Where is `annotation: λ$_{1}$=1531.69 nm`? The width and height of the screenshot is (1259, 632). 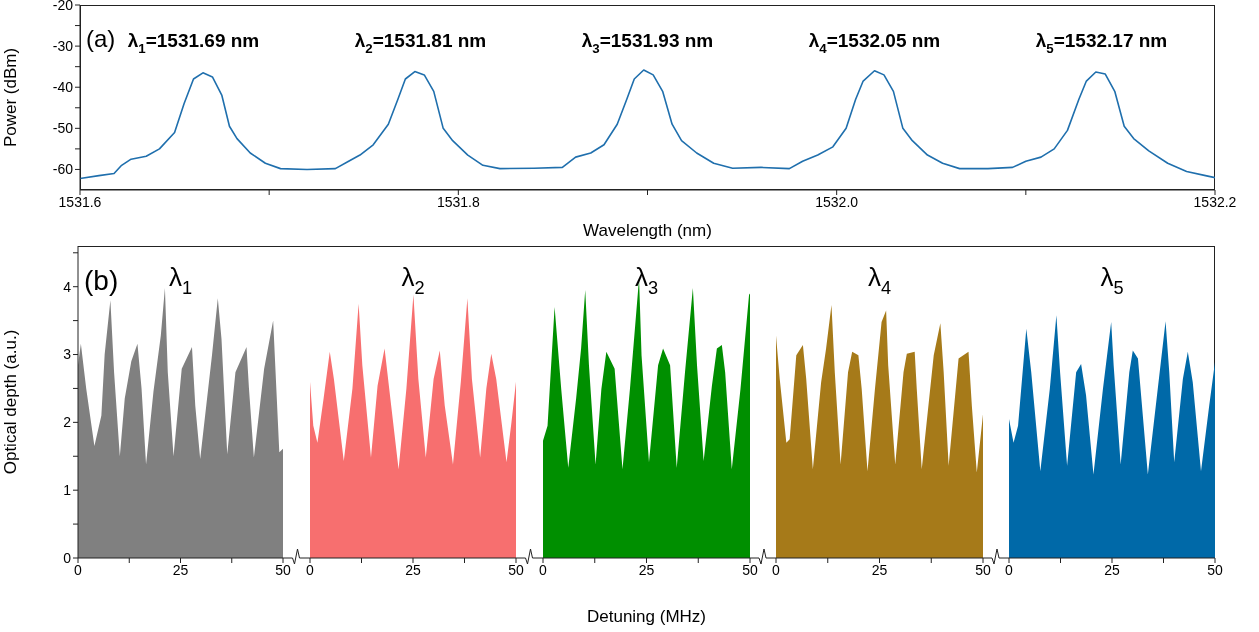 annotation: λ$_{1}$=1531.69 nm is located at coordinates (193, 43).